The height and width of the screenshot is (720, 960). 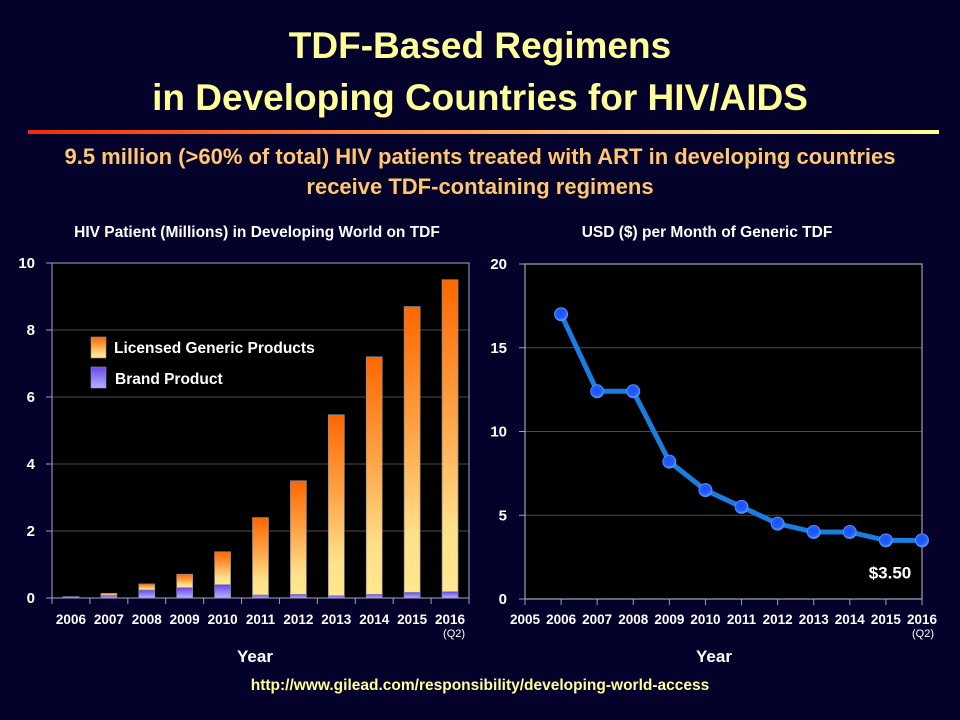 I want to click on y-tick-label: 8, so click(x=31, y=330).